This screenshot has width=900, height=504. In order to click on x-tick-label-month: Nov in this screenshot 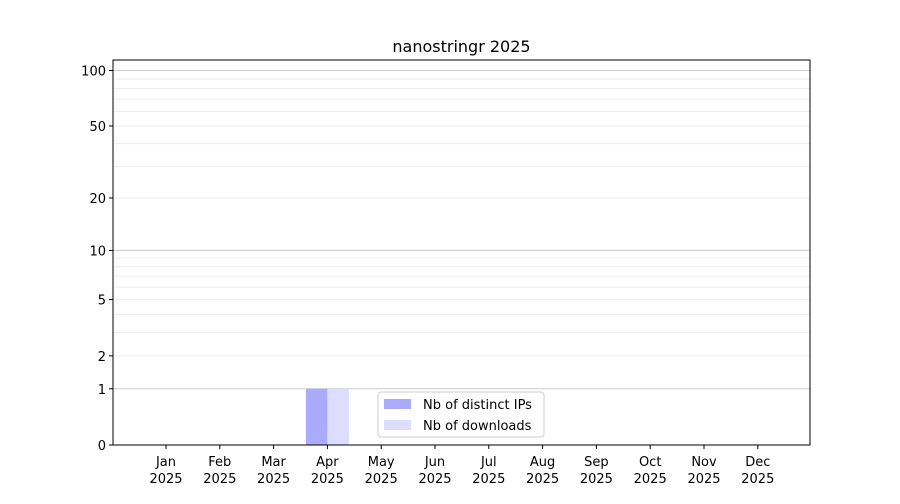, I will do `click(704, 462)`.